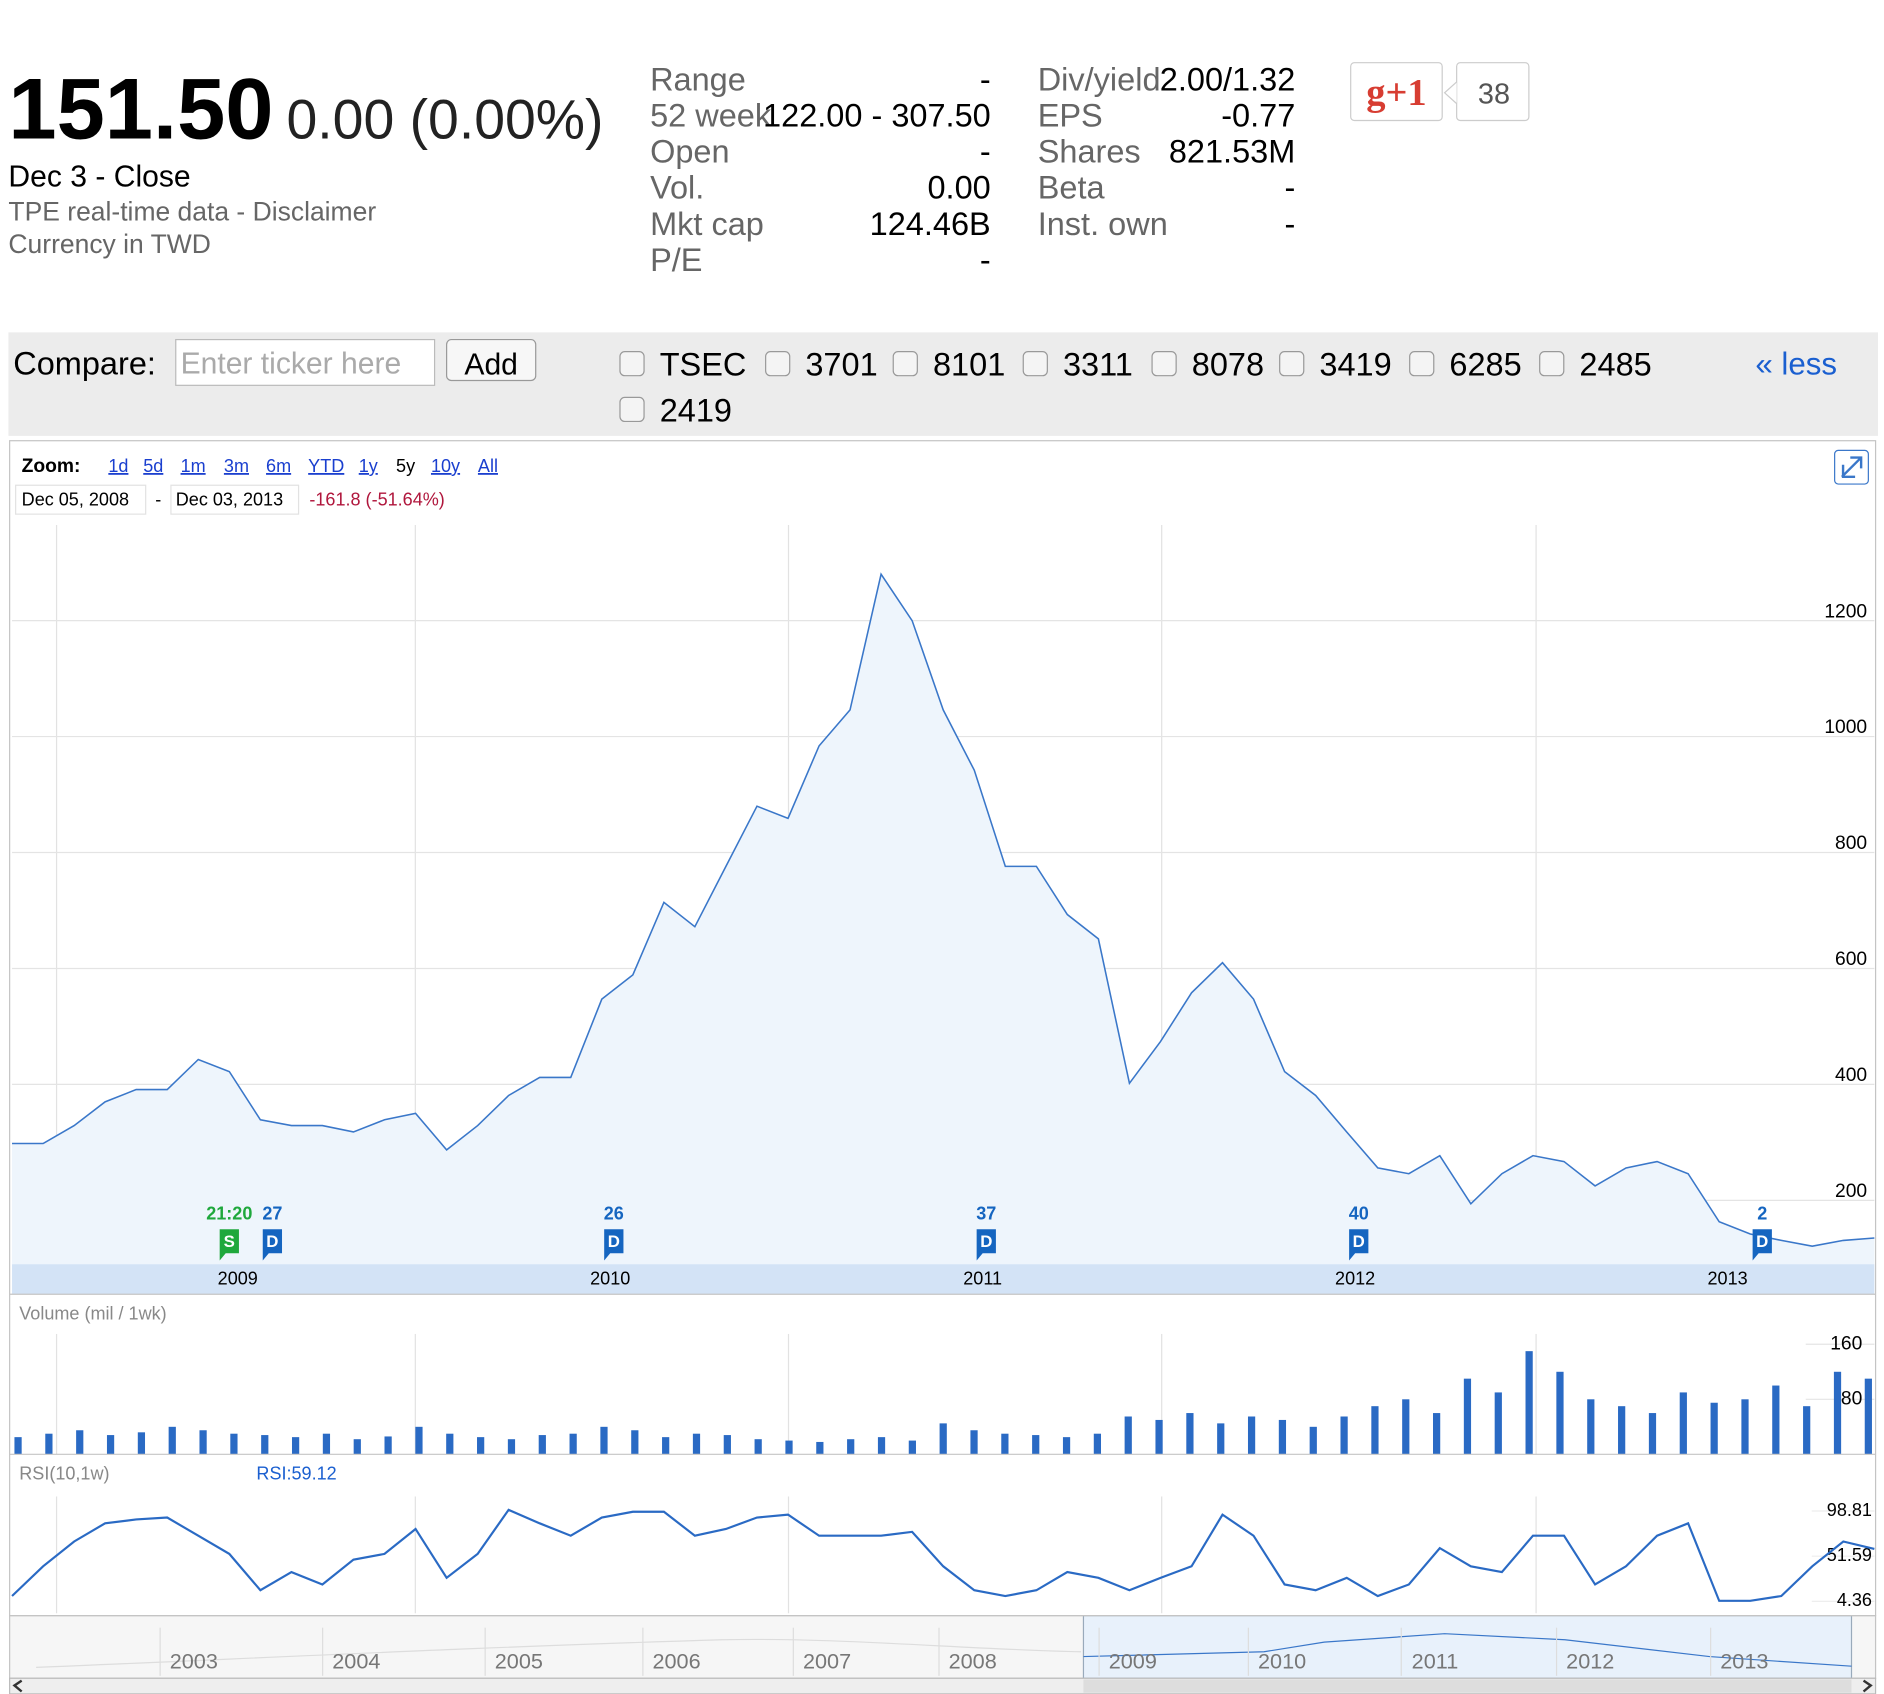 The height and width of the screenshot is (1694, 1884). What do you see at coordinates (153, 466) in the screenshot?
I see `zoom-option: 5d` at bounding box center [153, 466].